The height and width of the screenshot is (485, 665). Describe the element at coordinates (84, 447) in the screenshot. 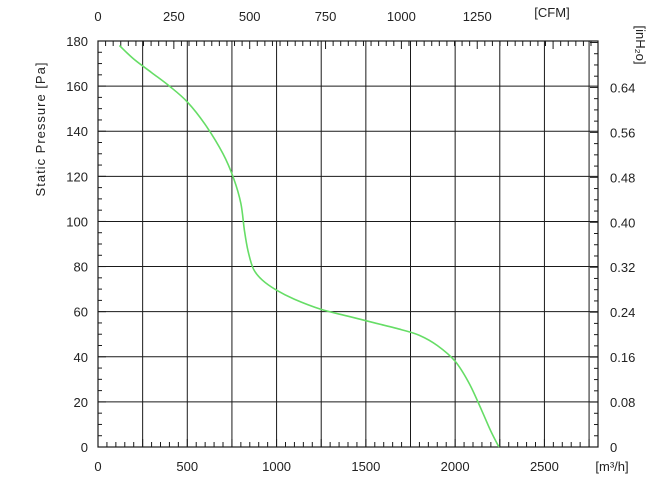

I see `y-tick-label-left: 0` at that location.